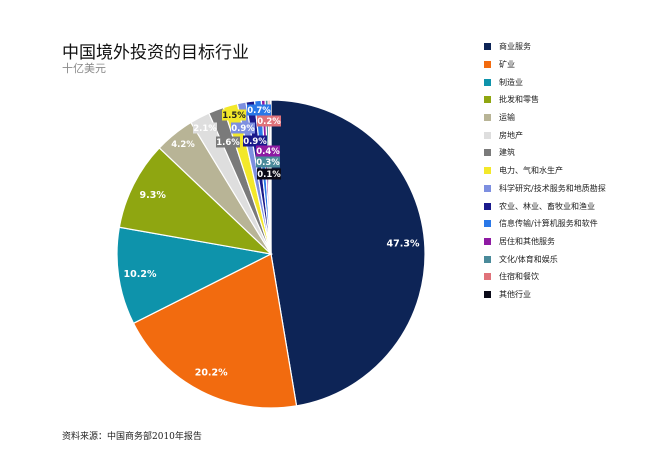 The height and width of the screenshot is (473, 669). I want to click on legend-label: 农业、林业、畜牧业和渔业, so click(547, 206).